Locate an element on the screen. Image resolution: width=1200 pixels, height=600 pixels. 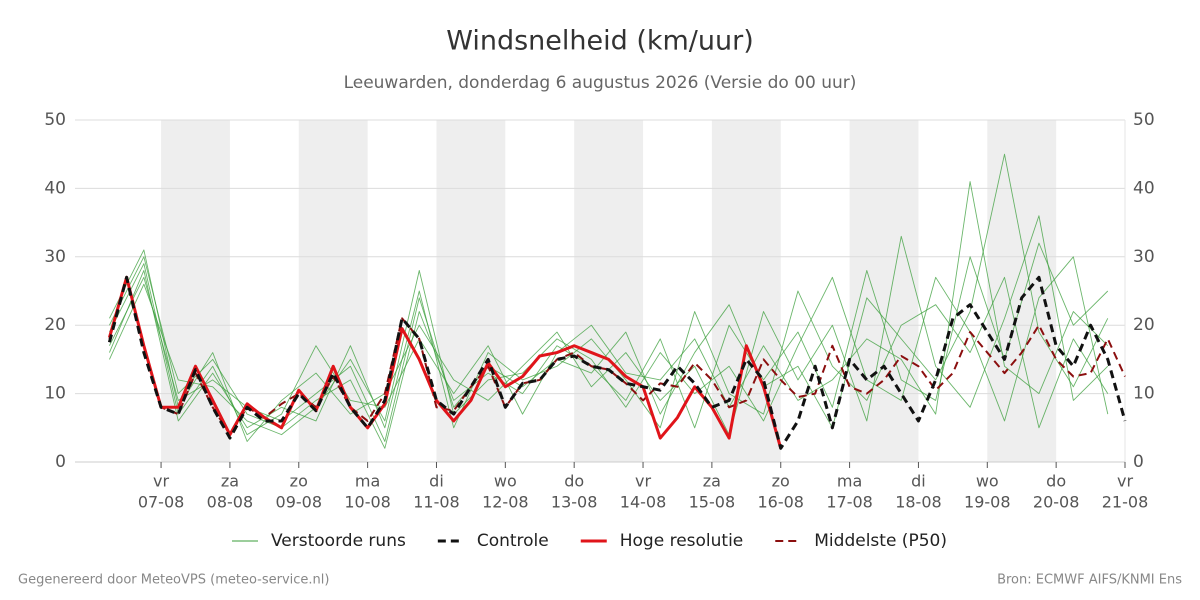
legend-label: Verstoorde runs is located at coordinates (338, 541).